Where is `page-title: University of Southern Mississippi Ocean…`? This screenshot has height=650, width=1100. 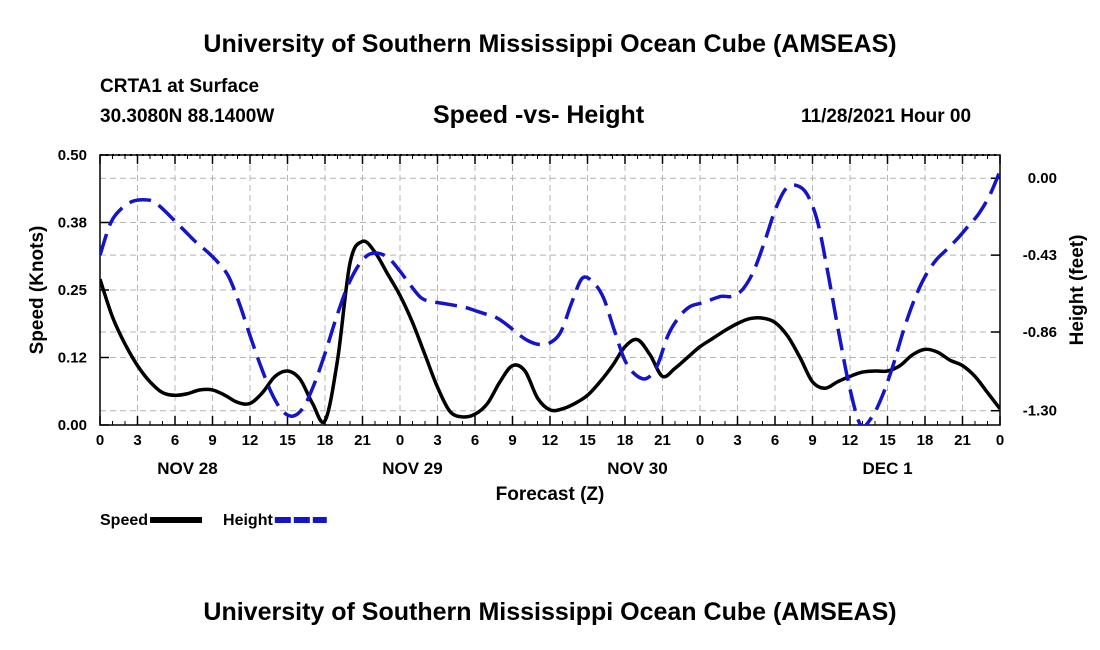
page-title: University of Southern Mississippi Ocean… is located at coordinates (550, 44).